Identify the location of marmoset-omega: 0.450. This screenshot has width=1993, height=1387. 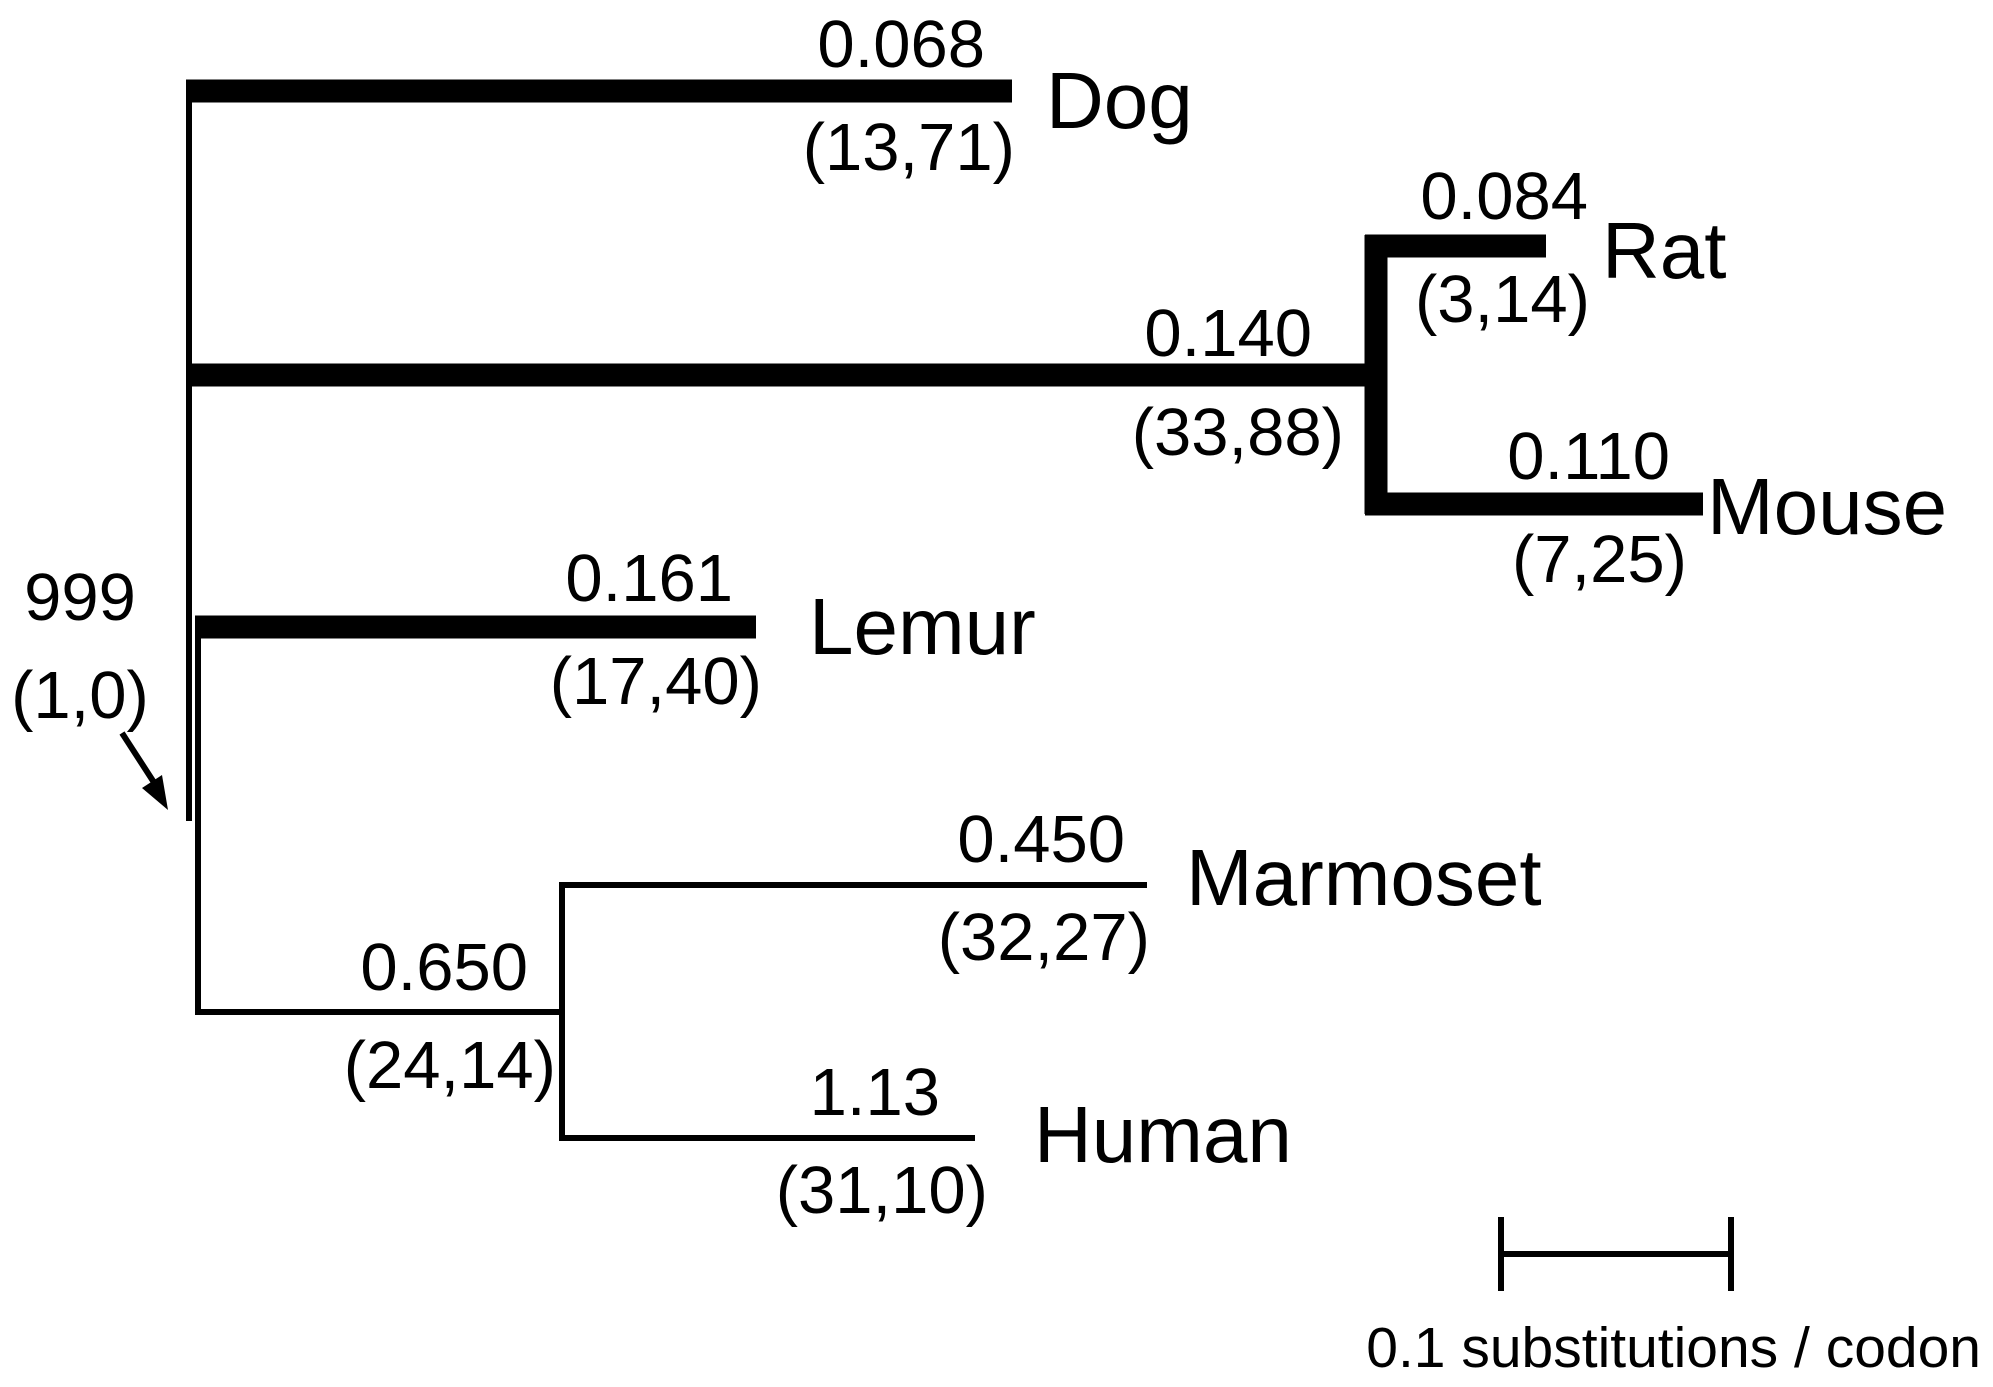
(1041, 839).